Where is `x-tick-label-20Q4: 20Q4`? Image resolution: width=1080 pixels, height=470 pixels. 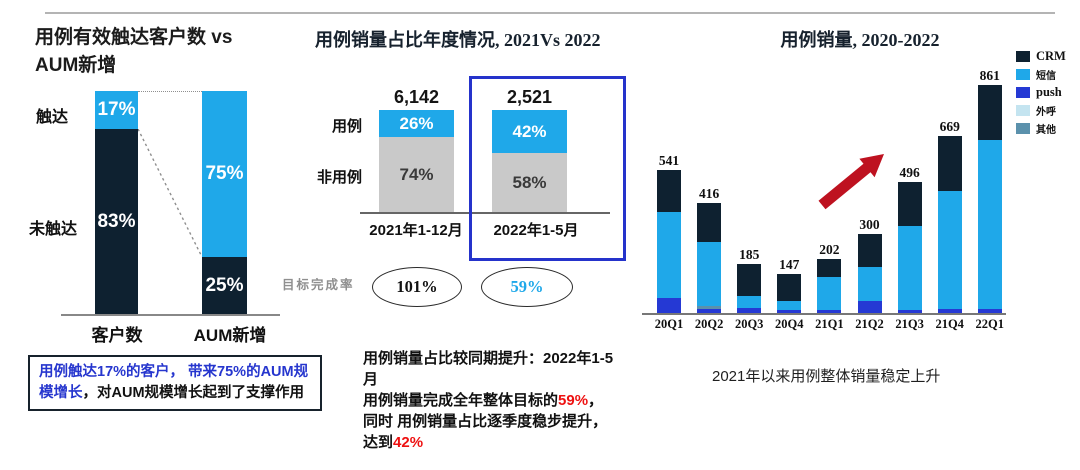
x-tick-label-20Q4: 20Q4 is located at coordinates (789, 324).